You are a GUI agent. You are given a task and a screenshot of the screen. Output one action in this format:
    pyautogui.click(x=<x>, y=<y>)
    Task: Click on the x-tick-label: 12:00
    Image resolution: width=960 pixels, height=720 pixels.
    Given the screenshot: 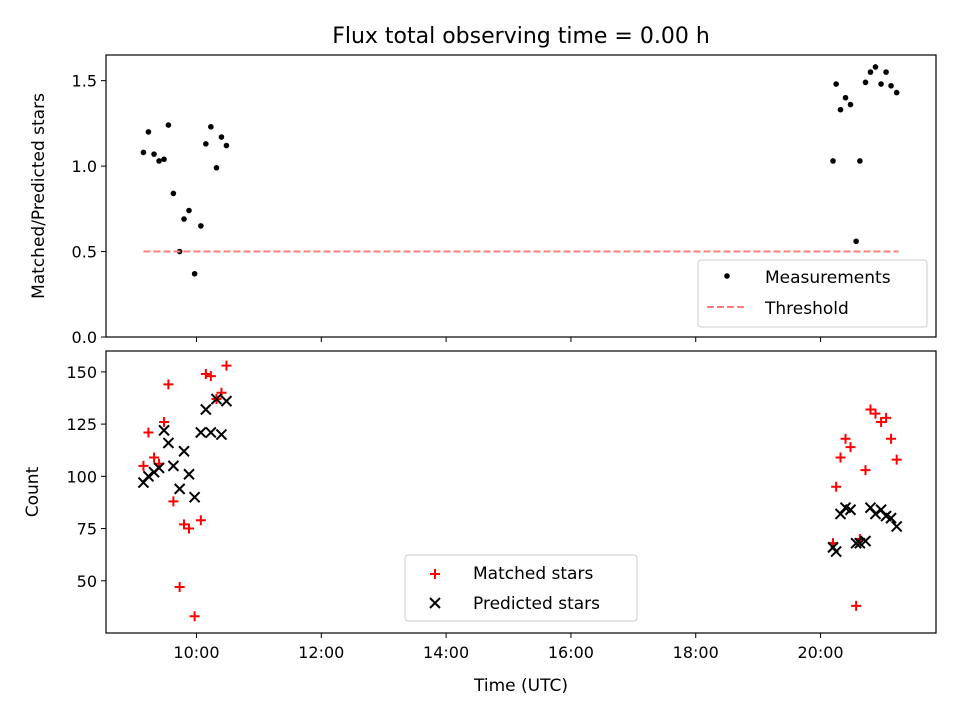 What is the action you would take?
    pyautogui.click(x=321, y=652)
    